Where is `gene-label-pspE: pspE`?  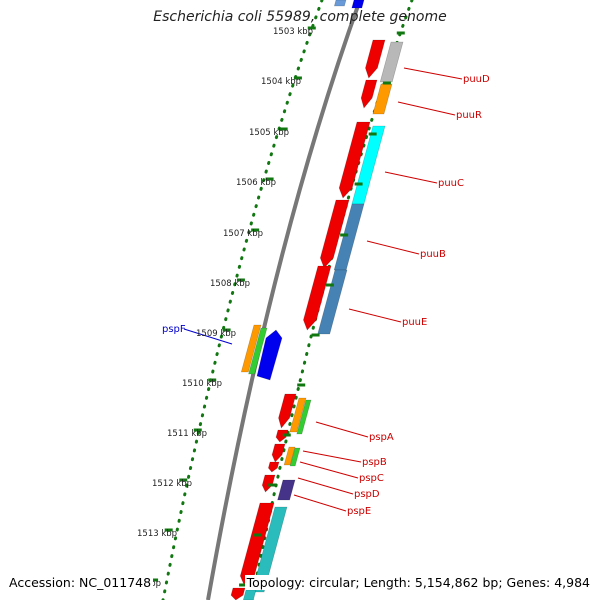 gene-label-pspE: pspE is located at coordinates (359, 511).